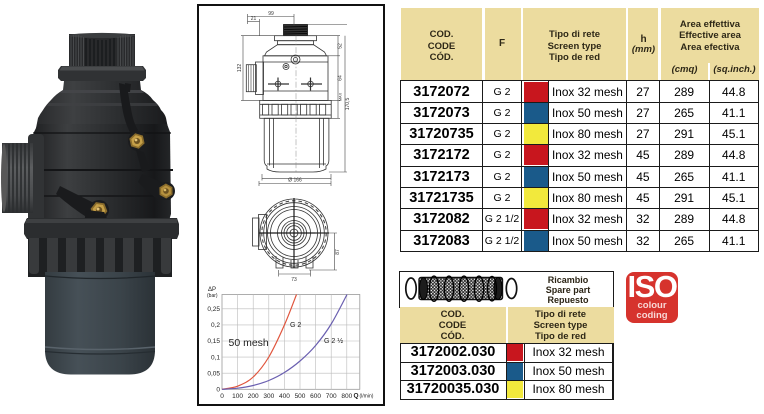  Describe the element at coordinates (341, 46) in the screenshot. I see `svg-text: 52` at that location.